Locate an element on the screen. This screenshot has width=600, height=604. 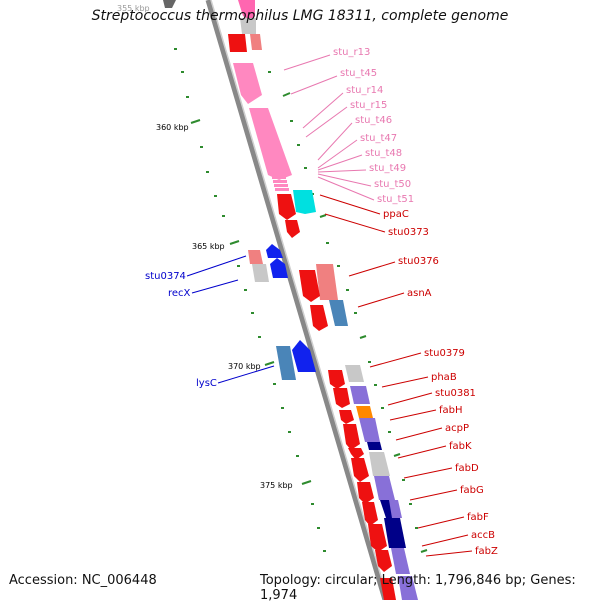
label-stu0379: stu0379 is located at coordinates (444, 353).